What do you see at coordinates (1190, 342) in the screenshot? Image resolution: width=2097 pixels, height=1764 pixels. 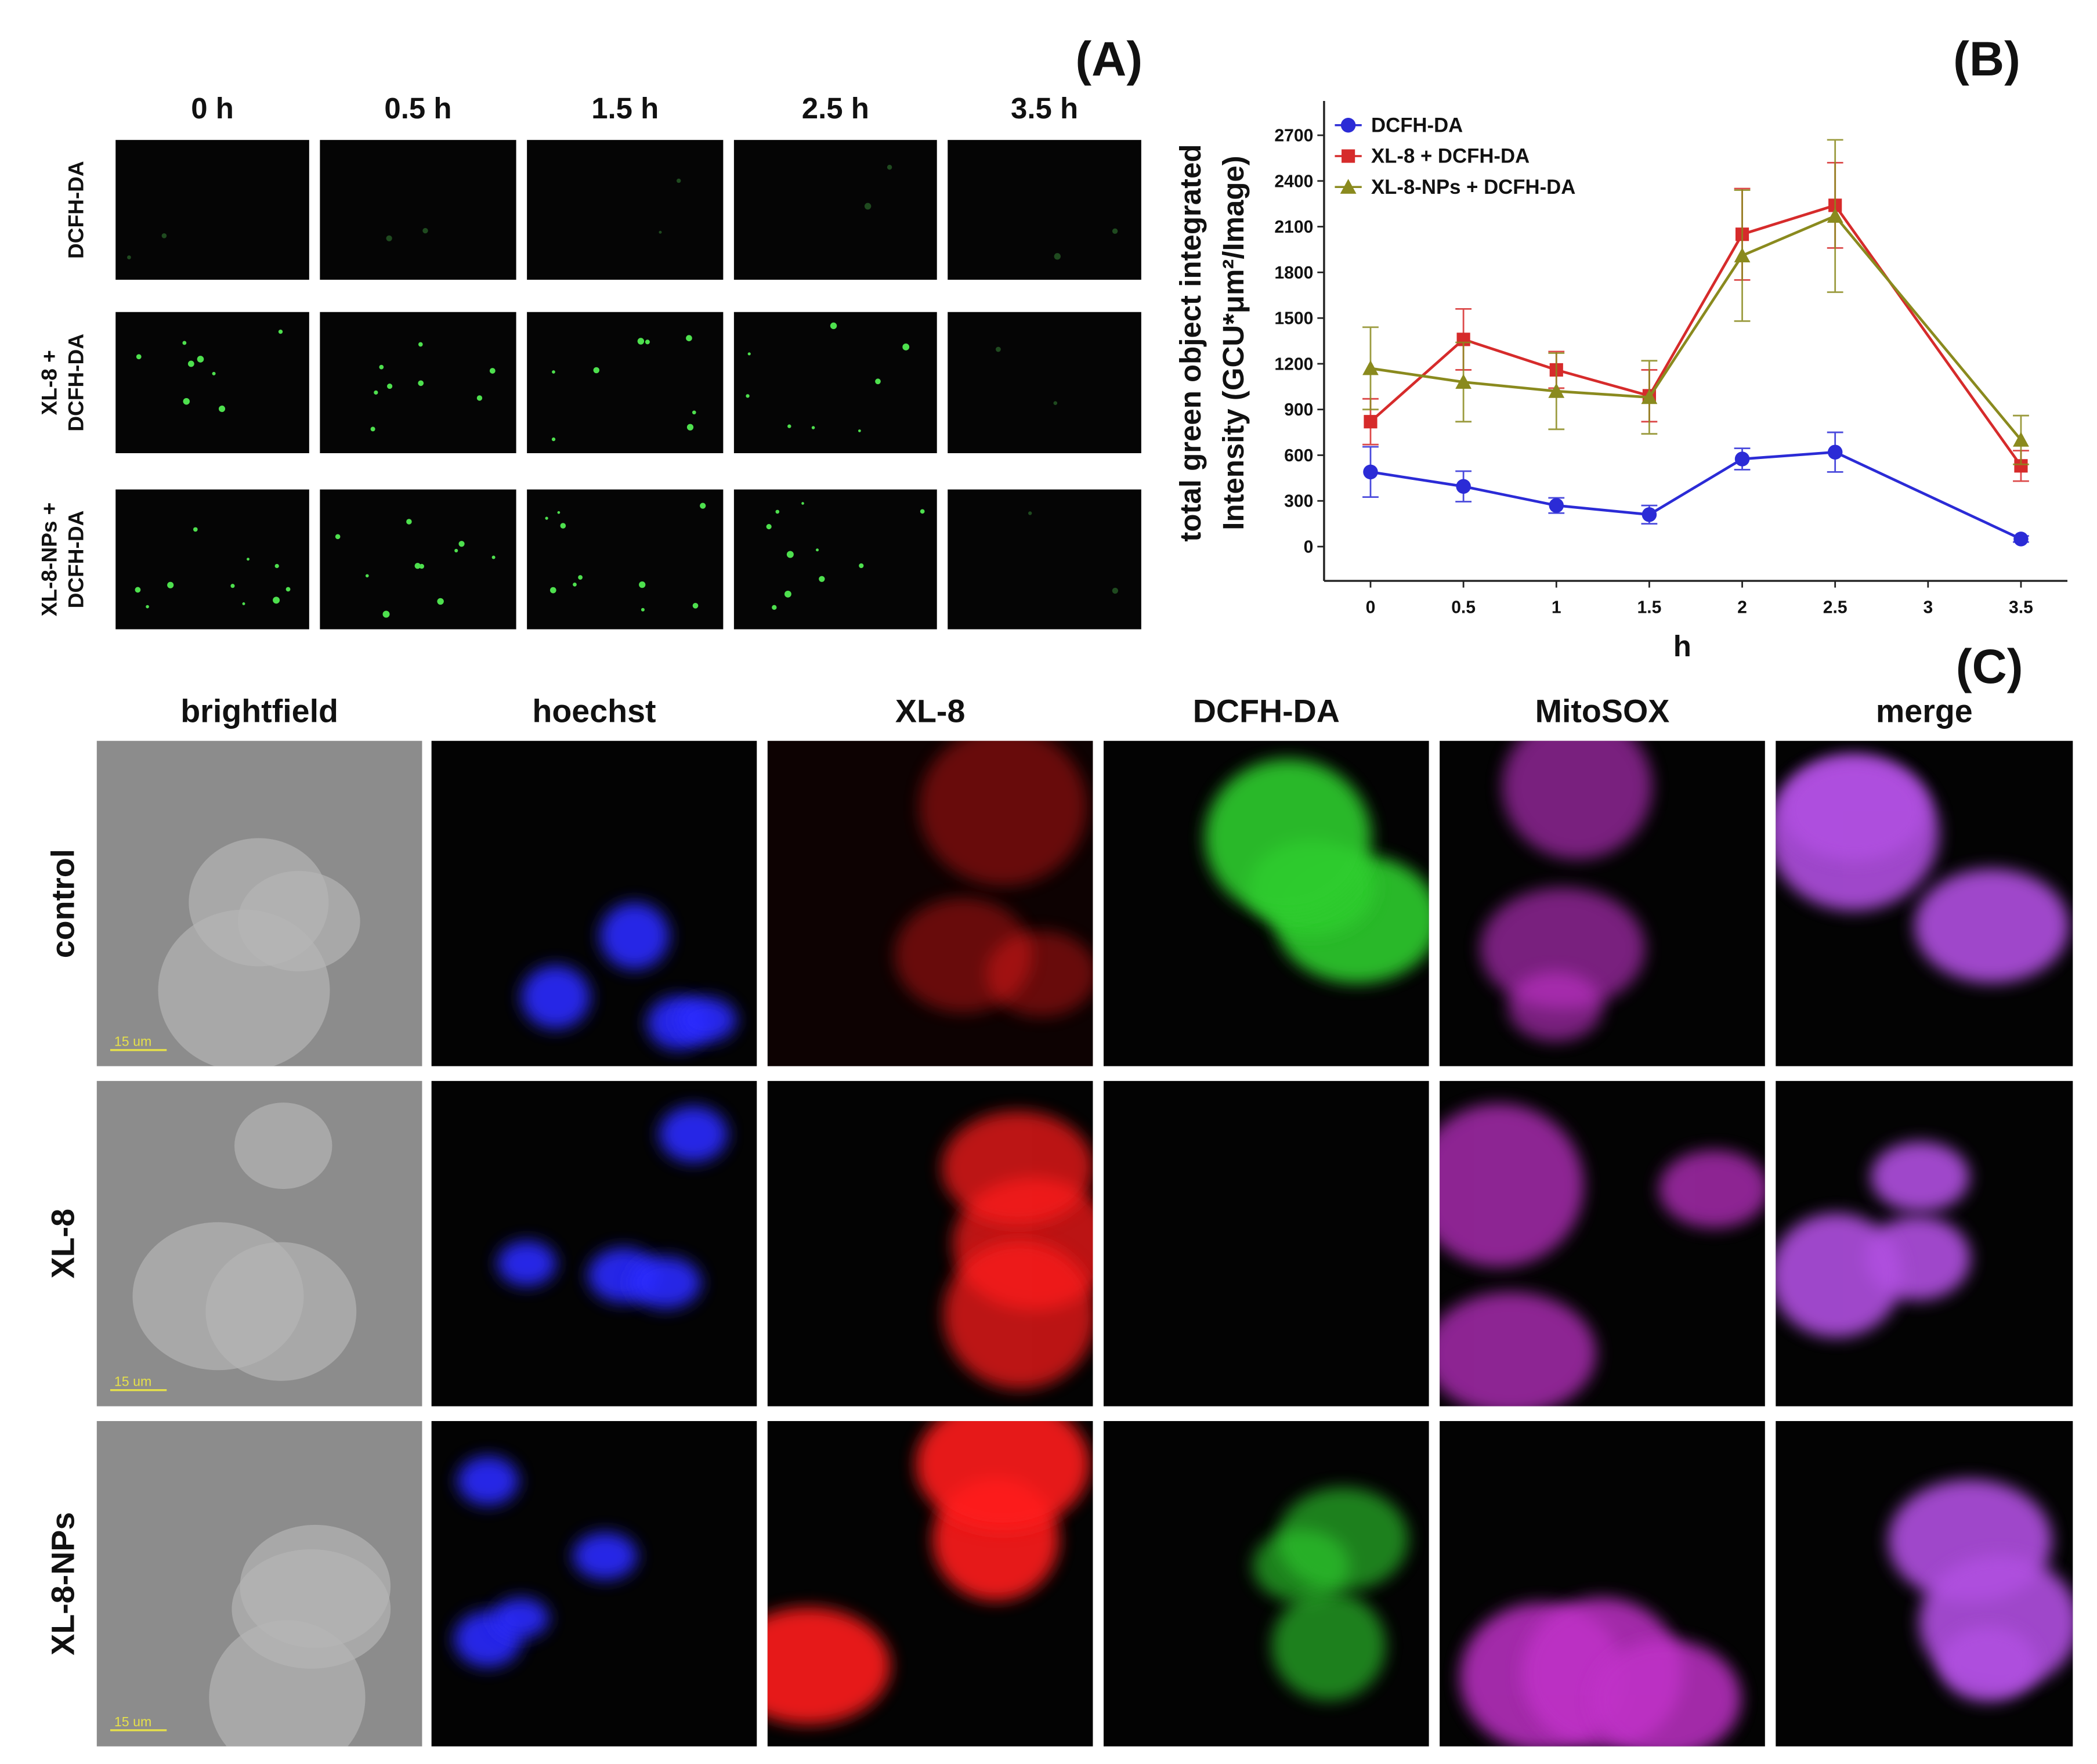 I see `y-axis-label: total green object integrated` at bounding box center [1190, 342].